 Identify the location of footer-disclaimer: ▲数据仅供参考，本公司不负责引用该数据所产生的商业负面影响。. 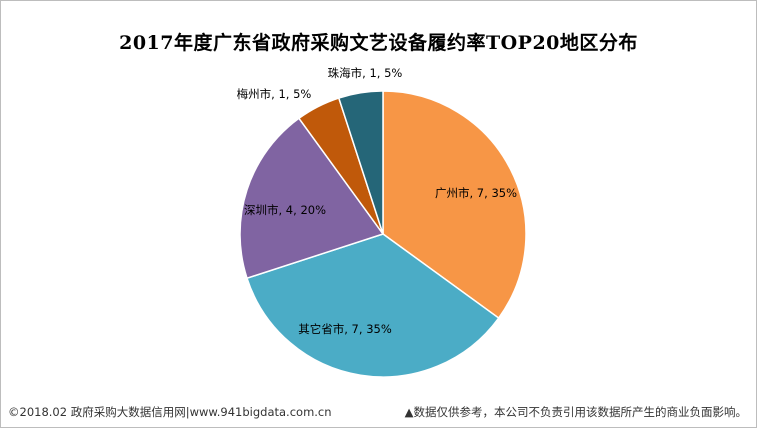
(575, 412).